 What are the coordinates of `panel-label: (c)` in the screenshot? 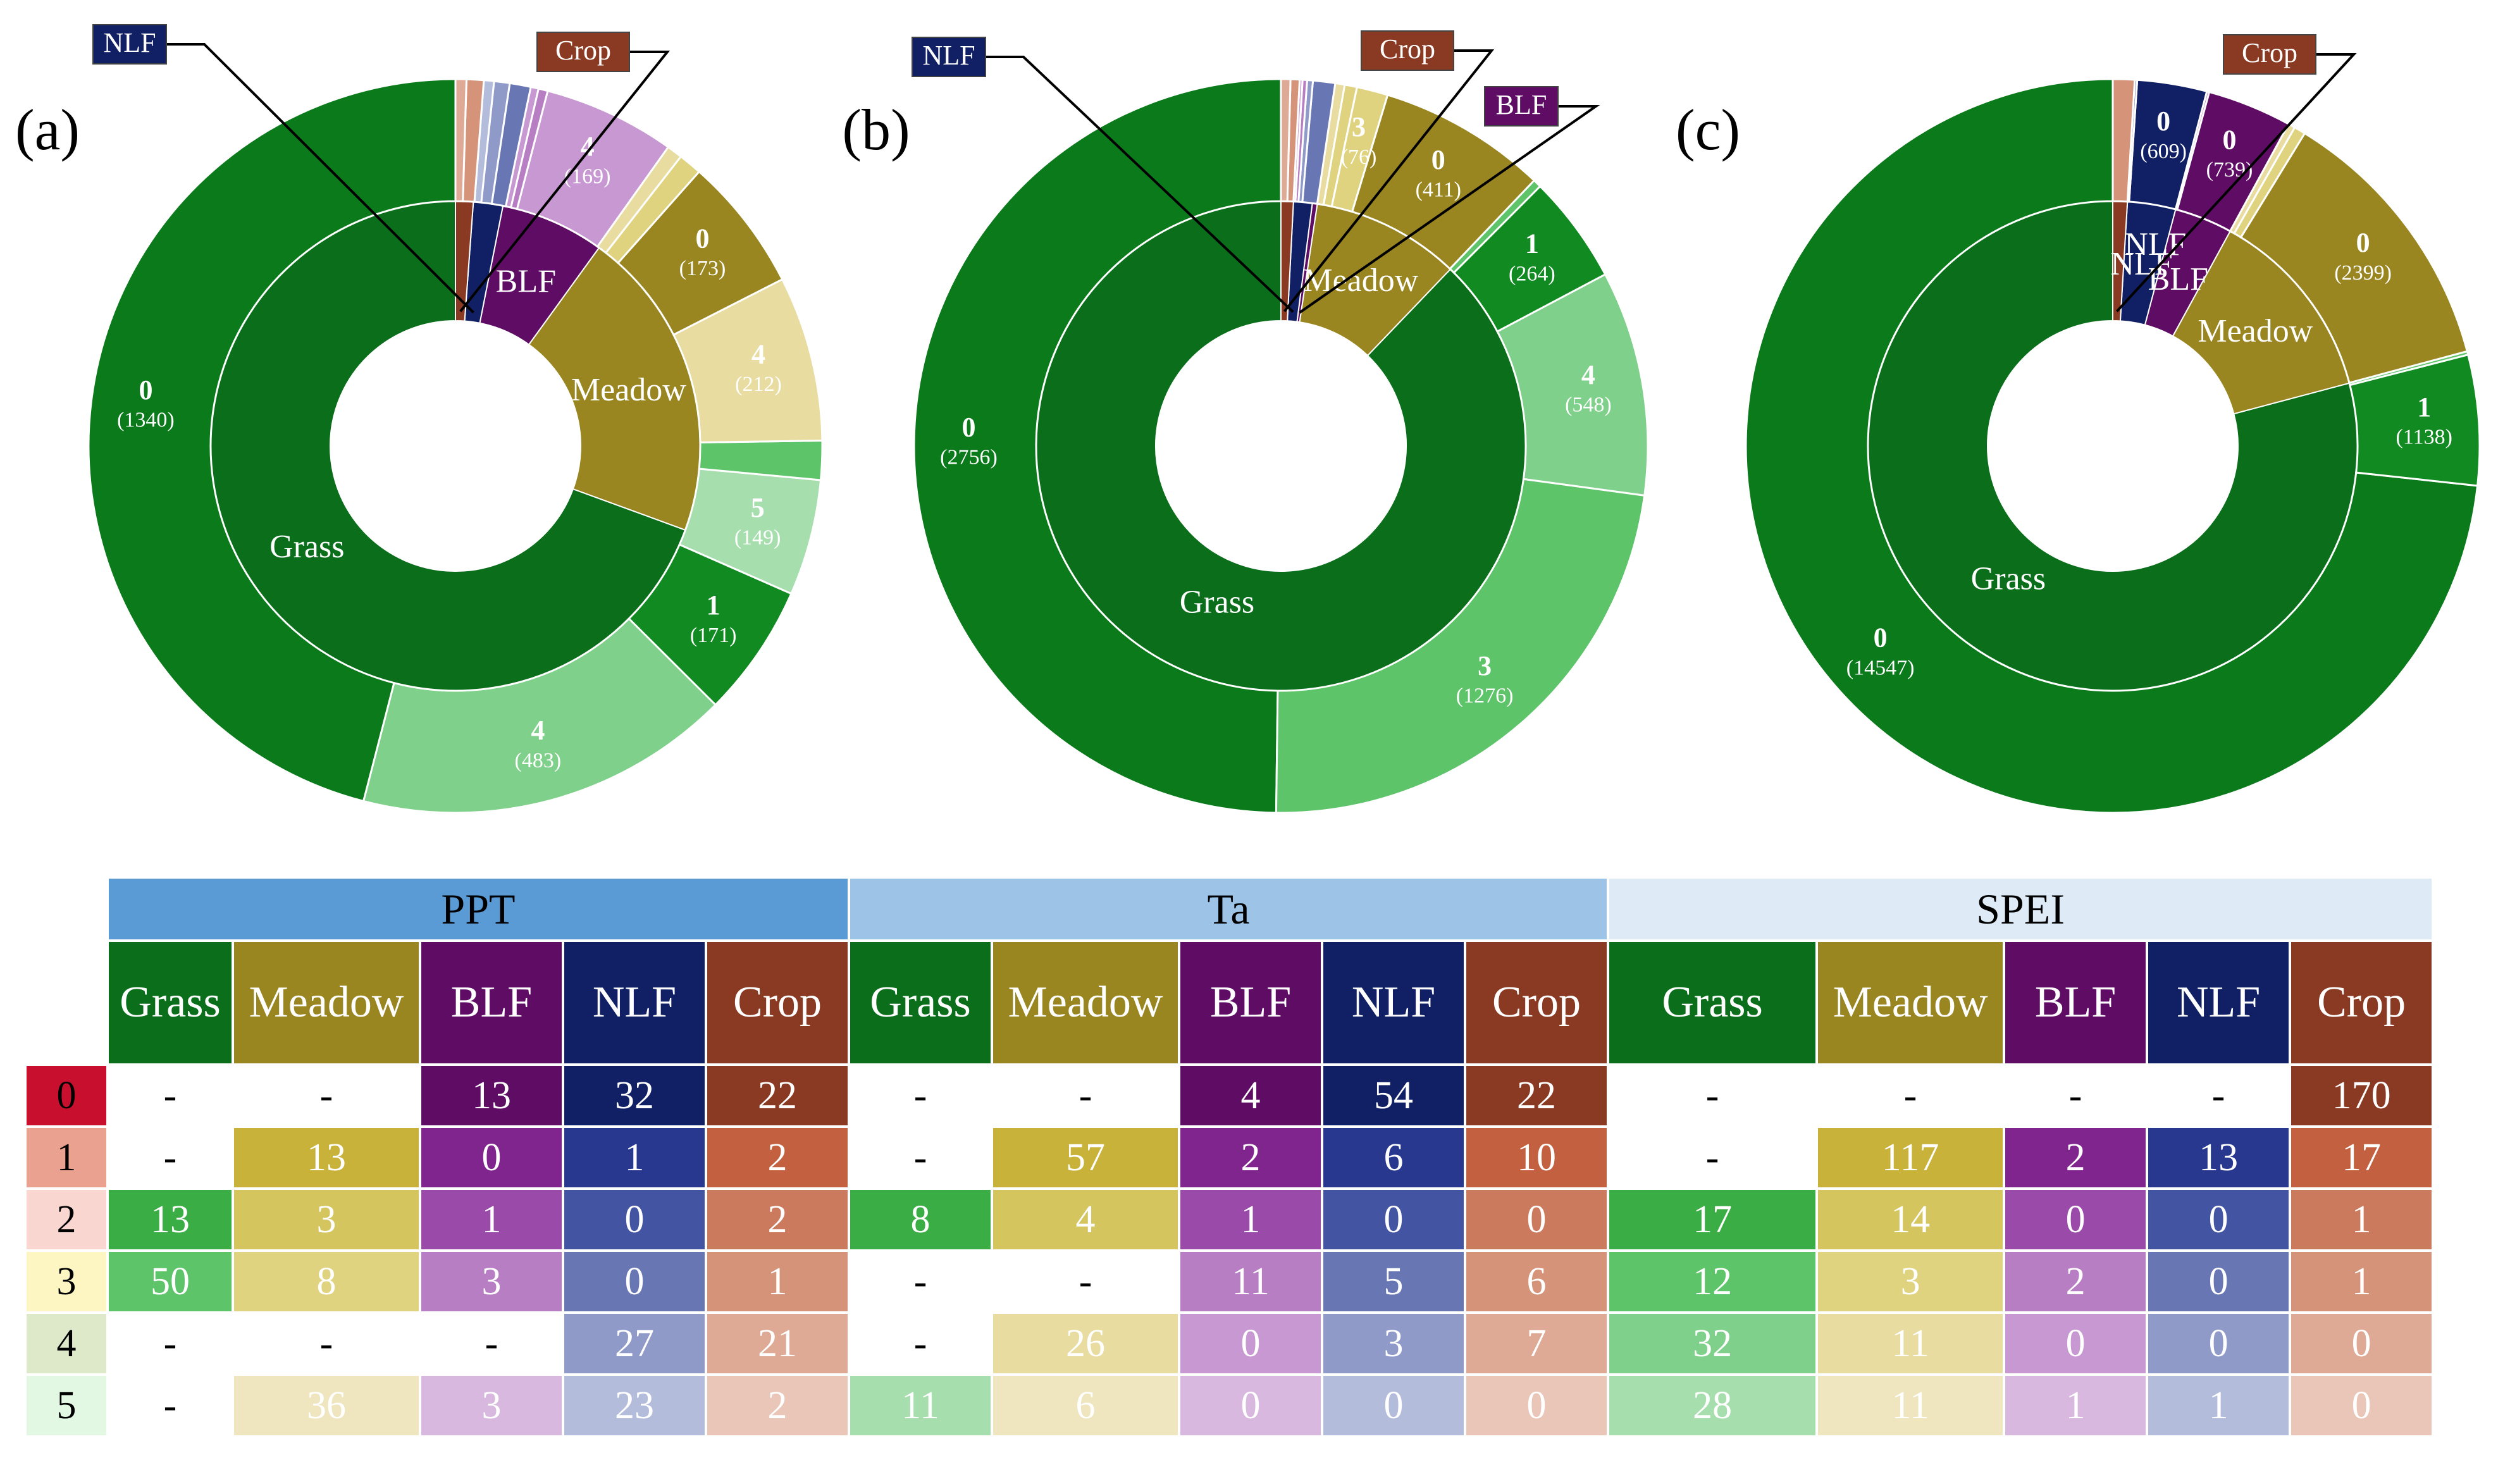 It's located at (1708, 129).